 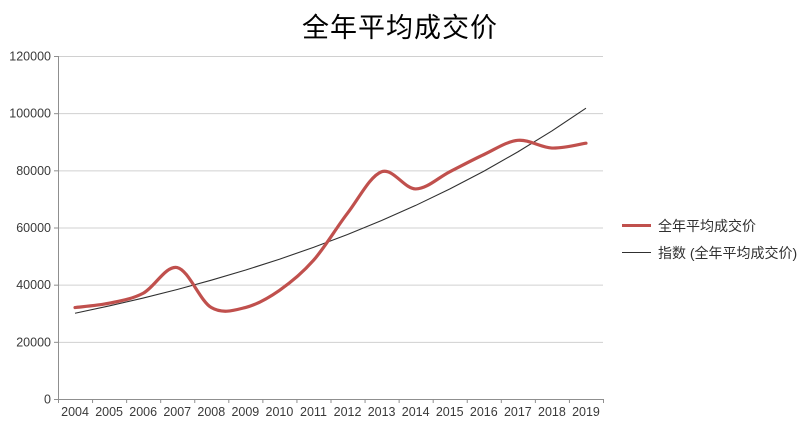 I want to click on legend-label-price-series: 全年平均成交价, so click(x=707, y=225).